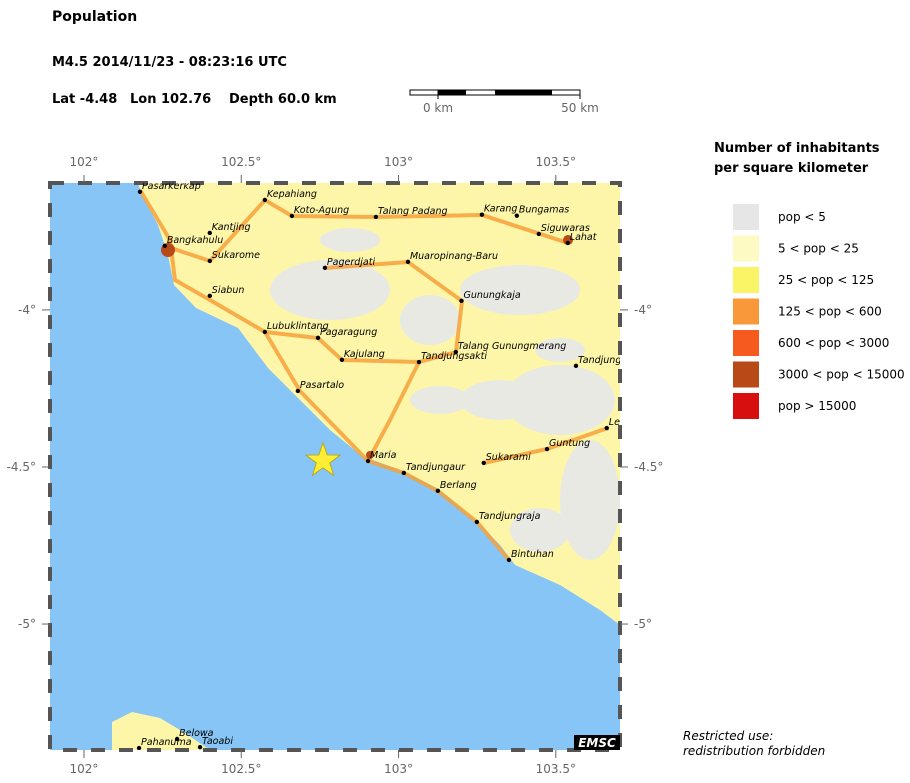 This screenshot has width=910, height=783. What do you see at coordinates (228, 290) in the screenshot?
I see `place-label: Siabun` at bounding box center [228, 290].